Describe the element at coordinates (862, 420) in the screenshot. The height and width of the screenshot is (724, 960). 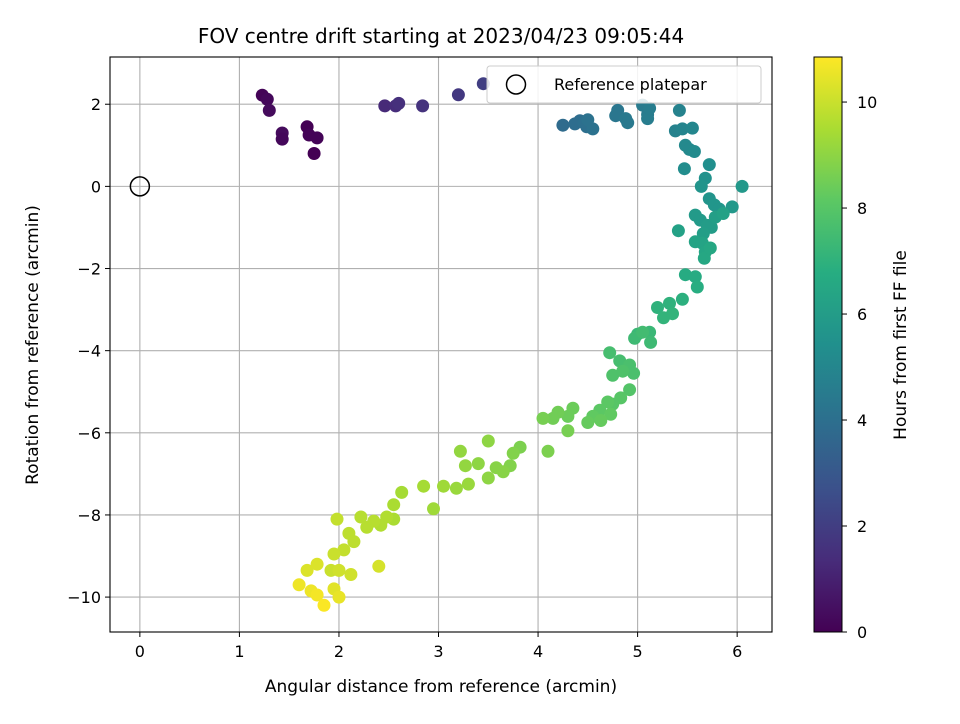
I see `colorbar-tick-label: 4` at that location.